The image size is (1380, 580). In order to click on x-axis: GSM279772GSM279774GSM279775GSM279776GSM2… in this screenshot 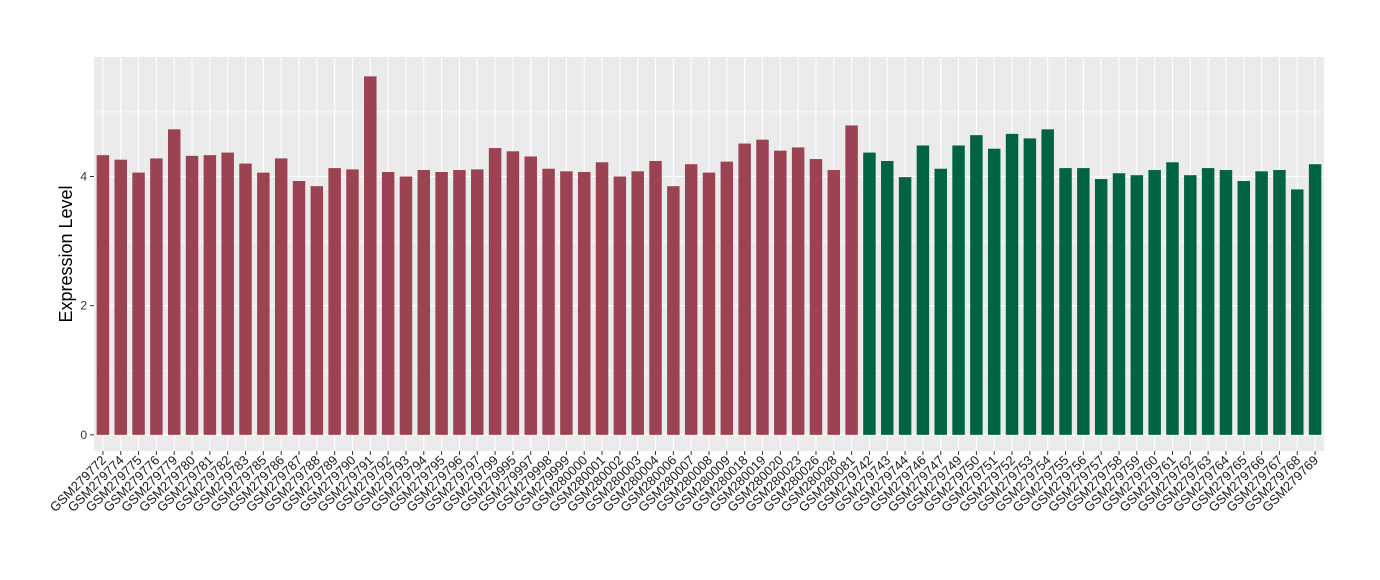, I will do `click(684, 483)`.